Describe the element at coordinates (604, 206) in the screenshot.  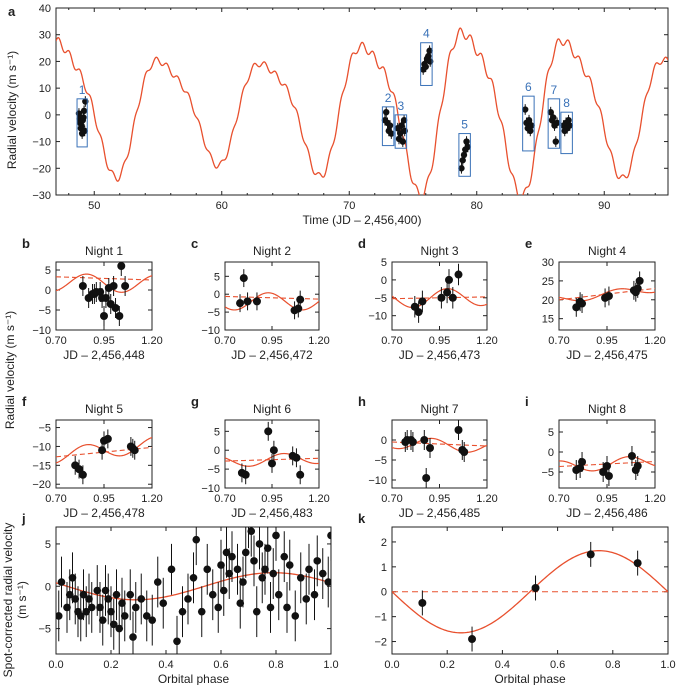
I see `x-tick-label: 90` at that location.